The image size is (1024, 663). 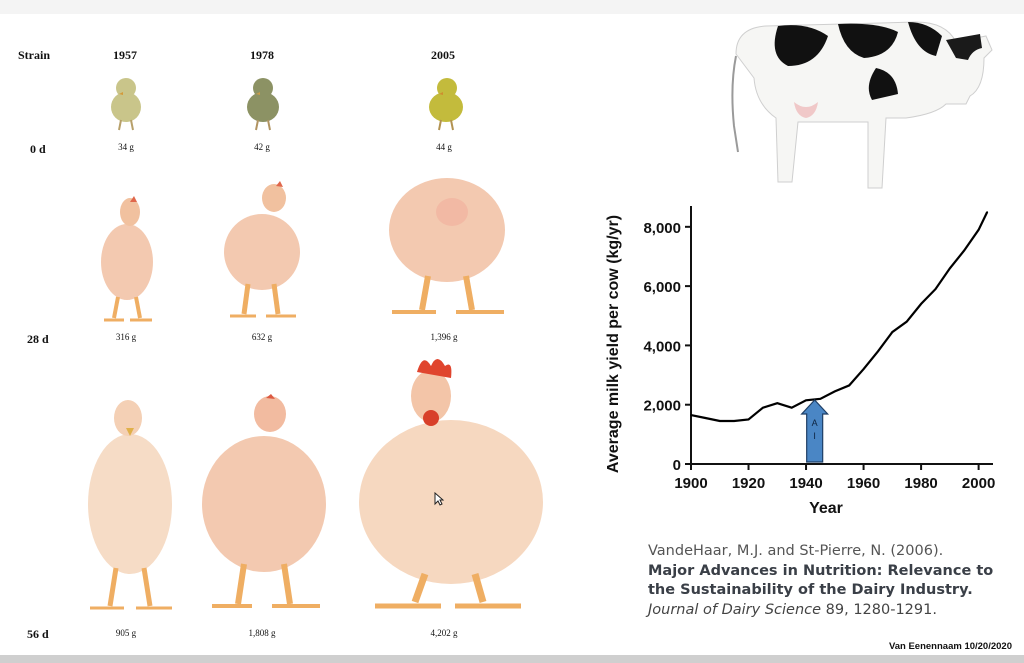 I want to click on chick-1957-image, so click(x=126, y=104).